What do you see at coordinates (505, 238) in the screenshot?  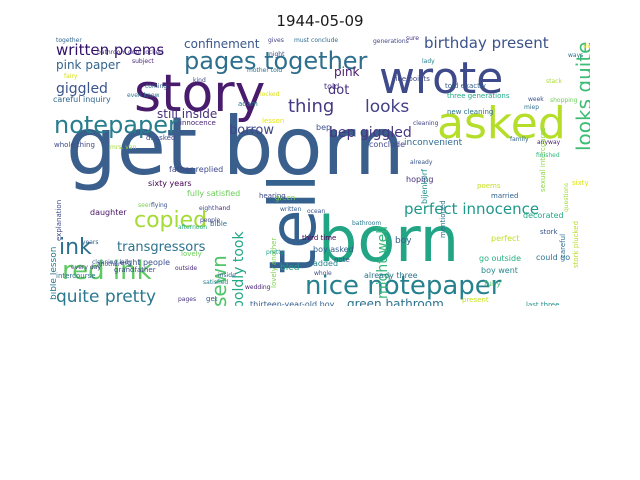 I see `cloud-word-perfect: perfect` at bounding box center [505, 238].